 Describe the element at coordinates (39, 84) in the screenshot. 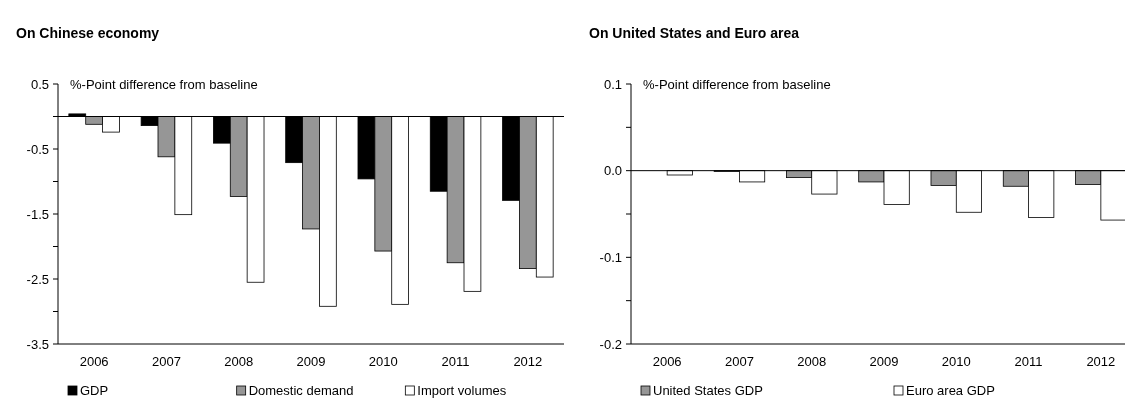

I see `y-tick-label: 0.5` at that location.